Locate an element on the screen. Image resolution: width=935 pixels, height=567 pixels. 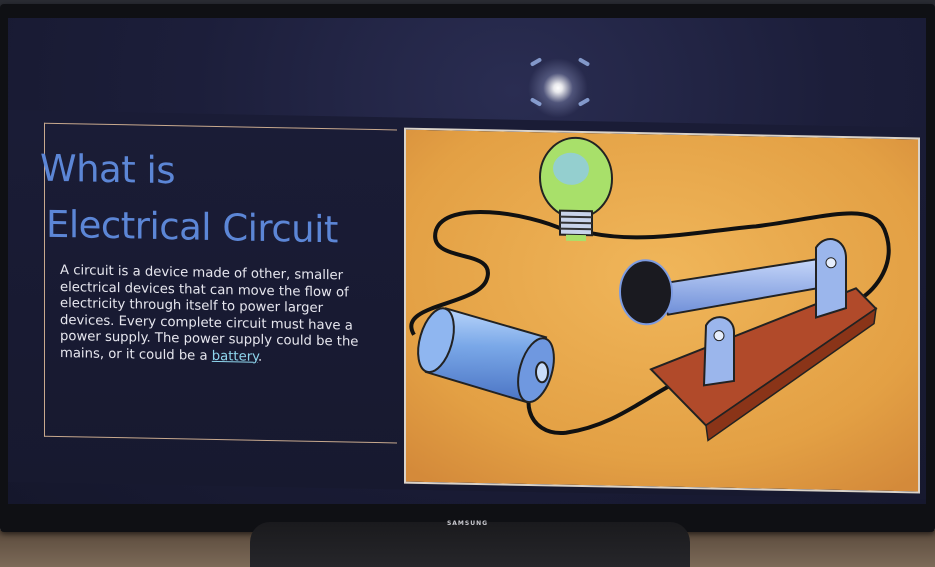
slide-body-end: . is located at coordinates (260, 357).